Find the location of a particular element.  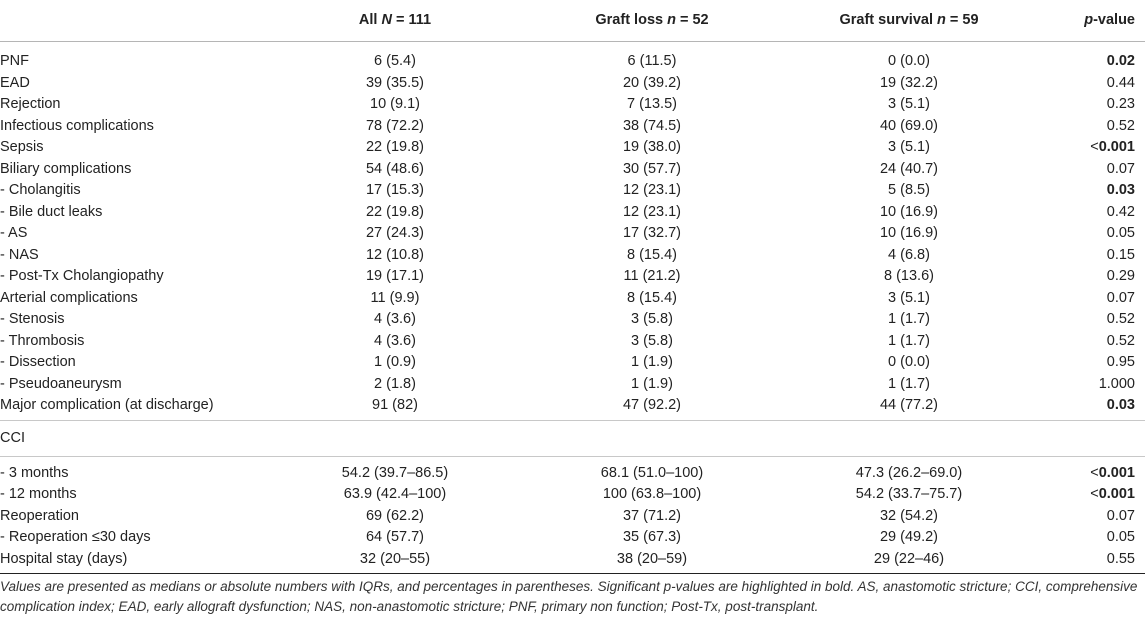

row-label: - NAS is located at coordinates (19, 254).